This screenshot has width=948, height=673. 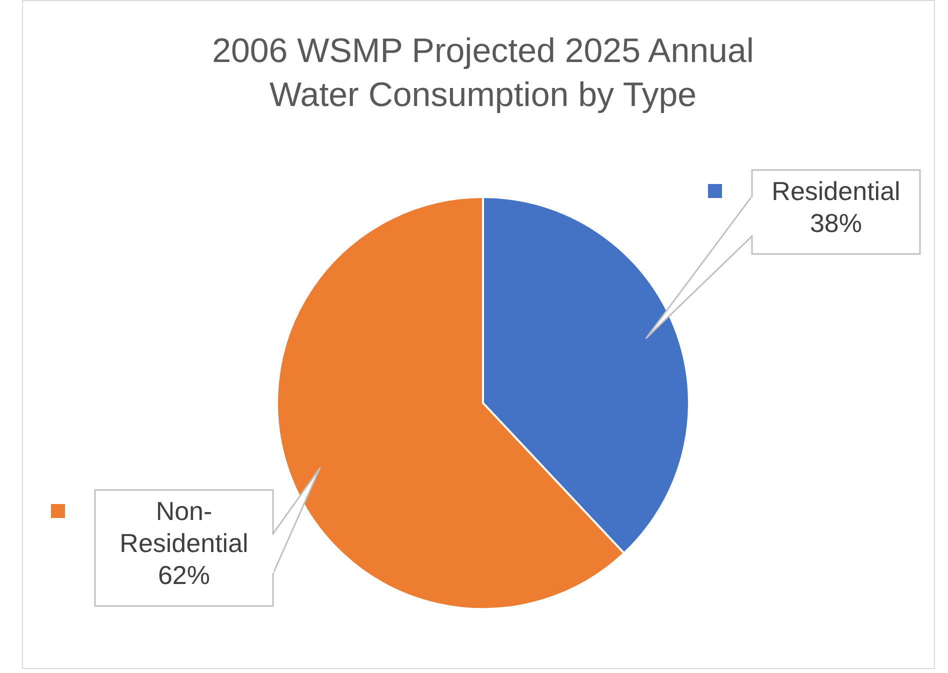 What do you see at coordinates (836, 191) in the screenshot?
I see `legend-label: Residential` at bounding box center [836, 191].